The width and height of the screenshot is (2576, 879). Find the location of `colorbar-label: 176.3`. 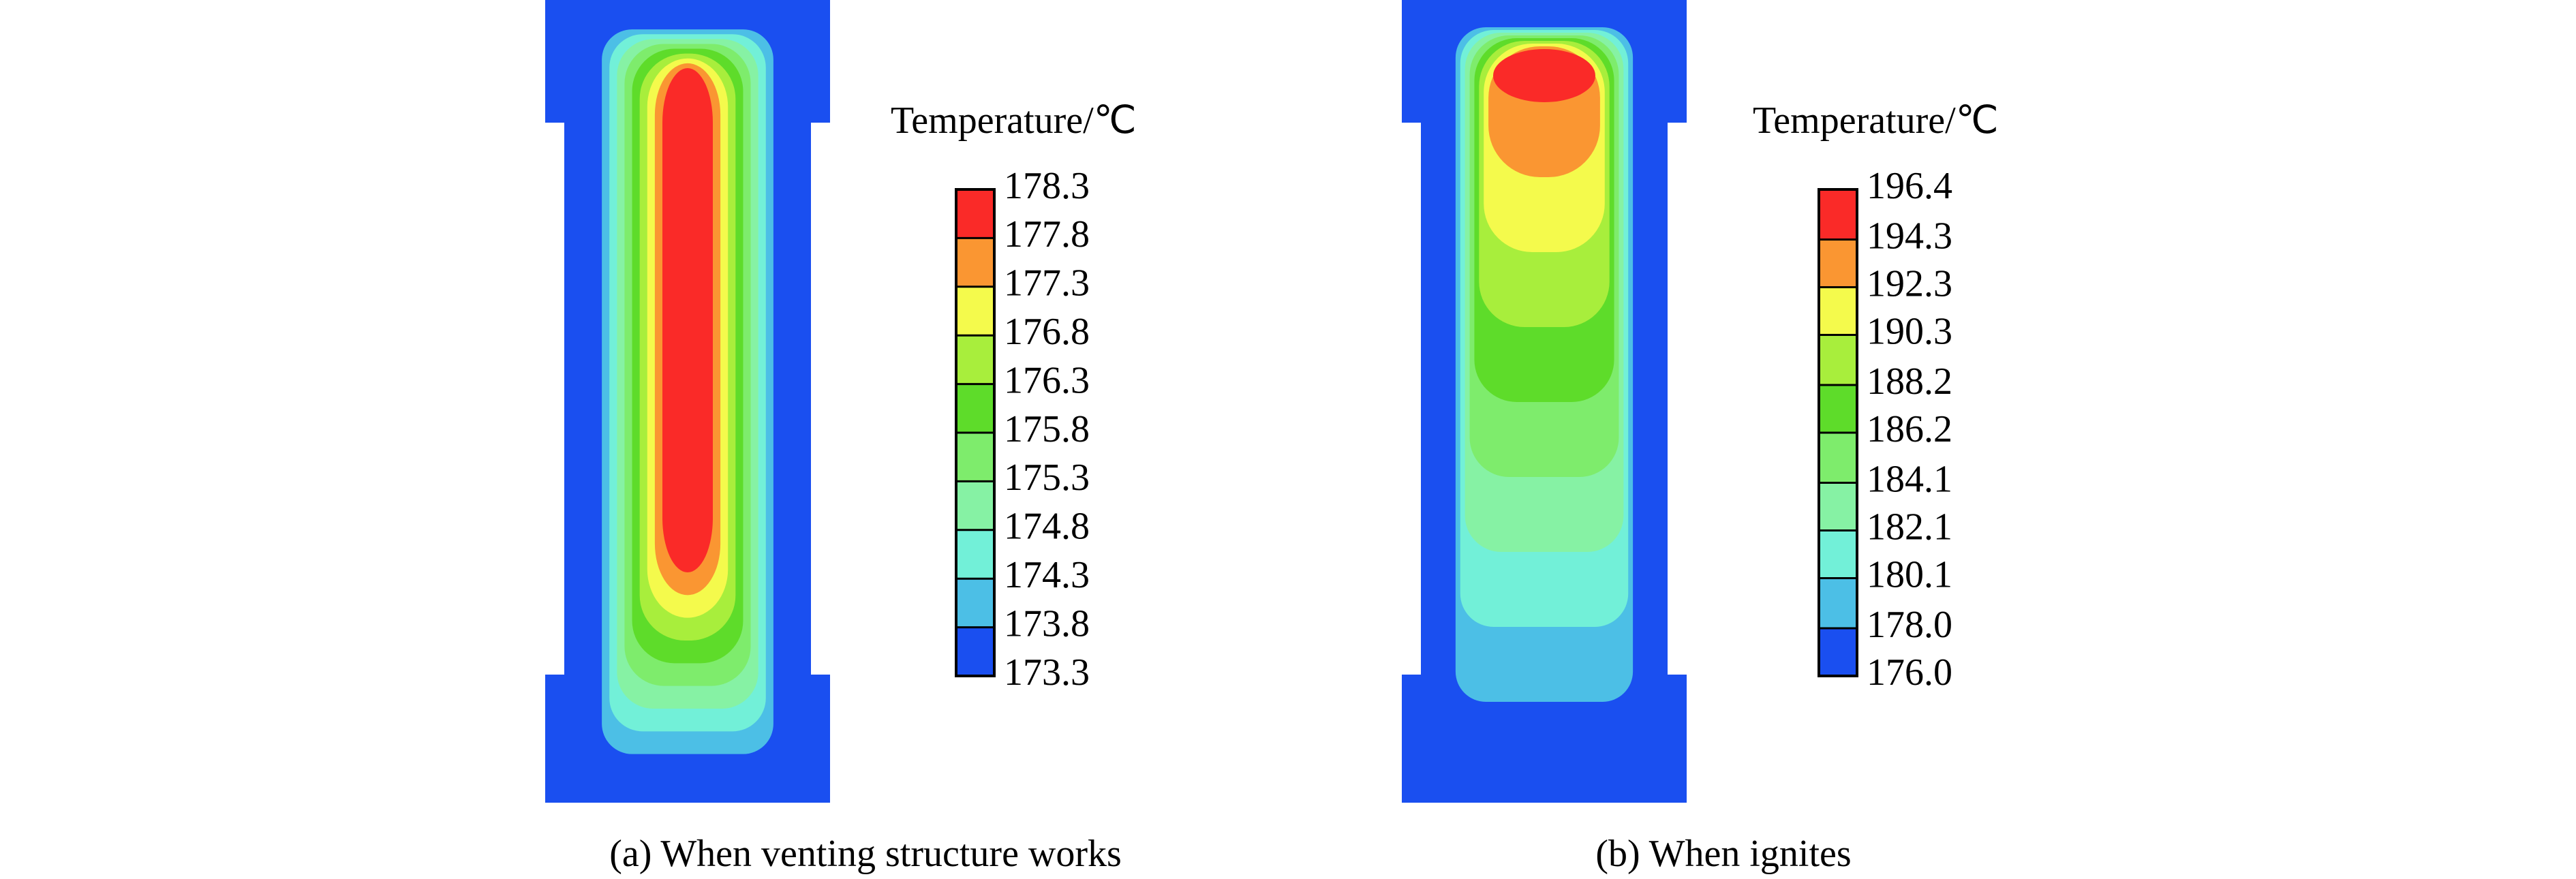

colorbar-label: 176.3 is located at coordinates (1047, 380).